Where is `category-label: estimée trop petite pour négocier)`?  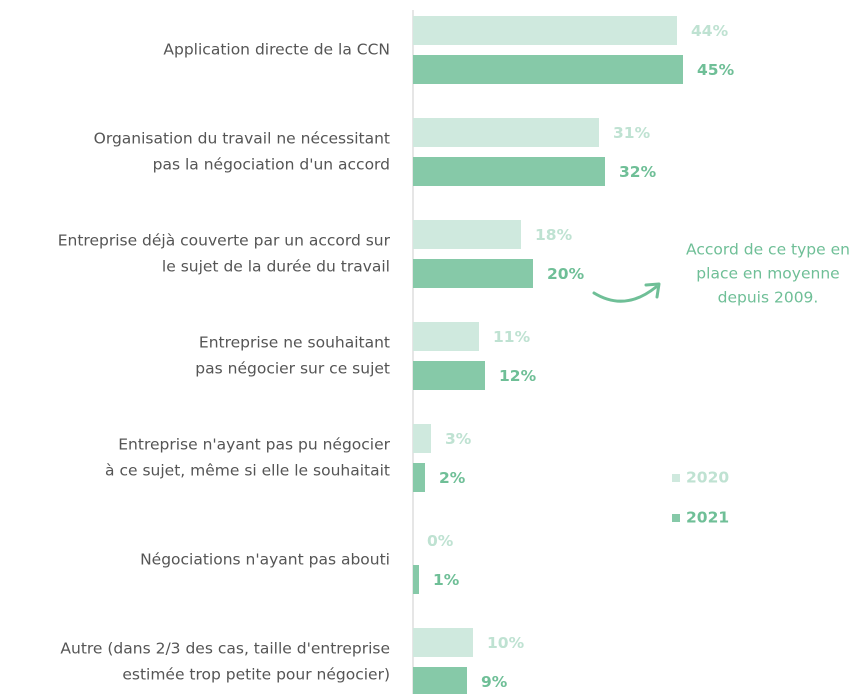 category-label: estimée trop petite pour négocier) is located at coordinates (256, 675).